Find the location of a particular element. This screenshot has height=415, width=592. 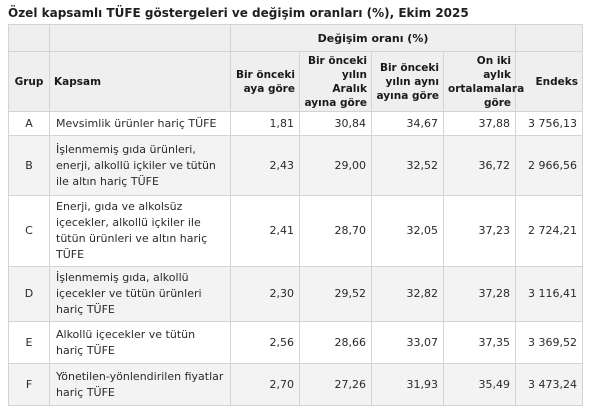

cell-aya-gore: 2,56 is located at coordinates (265, 342).